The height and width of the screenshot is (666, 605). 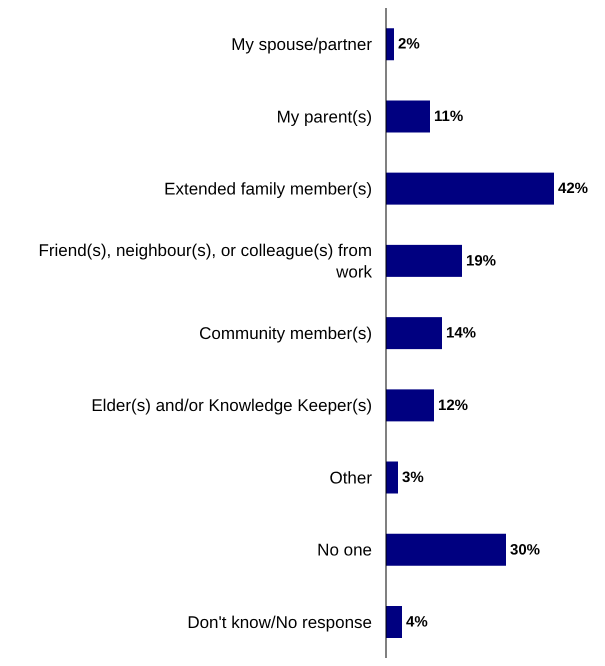 What do you see at coordinates (301, 44) in the screenshot?
I see `y-tick-label: My spouse/partner` at bounding box center [301, 44].